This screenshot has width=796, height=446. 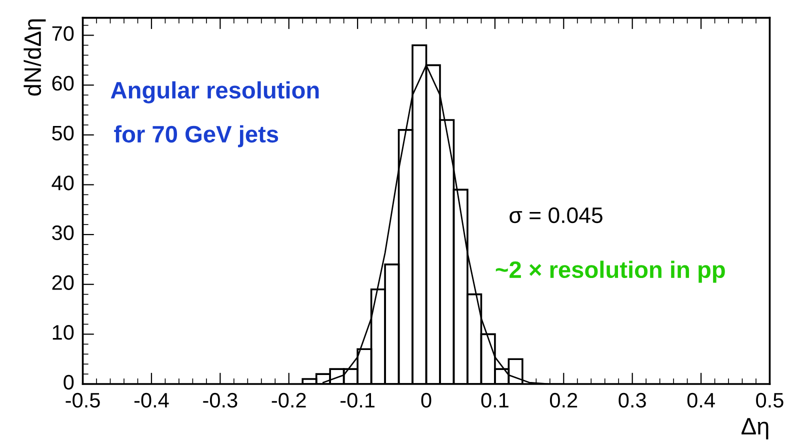 What do you see at coordinates (69, 382) in the screenshot?
I see `y-tick-label: 0` at bounding box center [69, 382].